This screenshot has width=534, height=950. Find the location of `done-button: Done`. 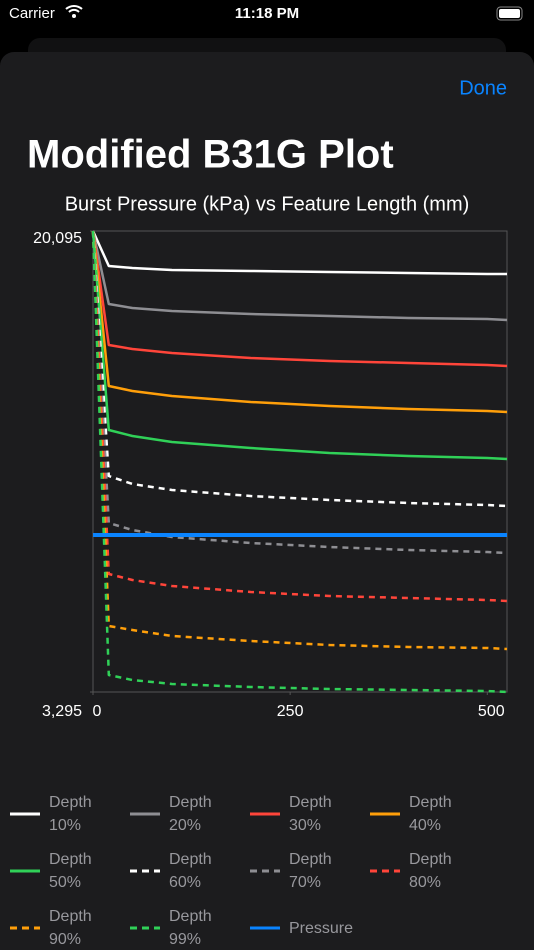

done-button: Done is located at coordinates (483, 88).